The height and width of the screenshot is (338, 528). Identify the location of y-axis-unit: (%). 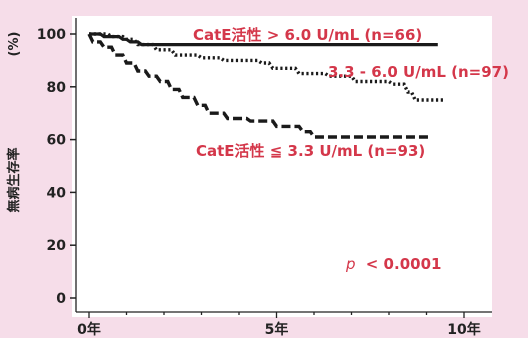
(14, 44).